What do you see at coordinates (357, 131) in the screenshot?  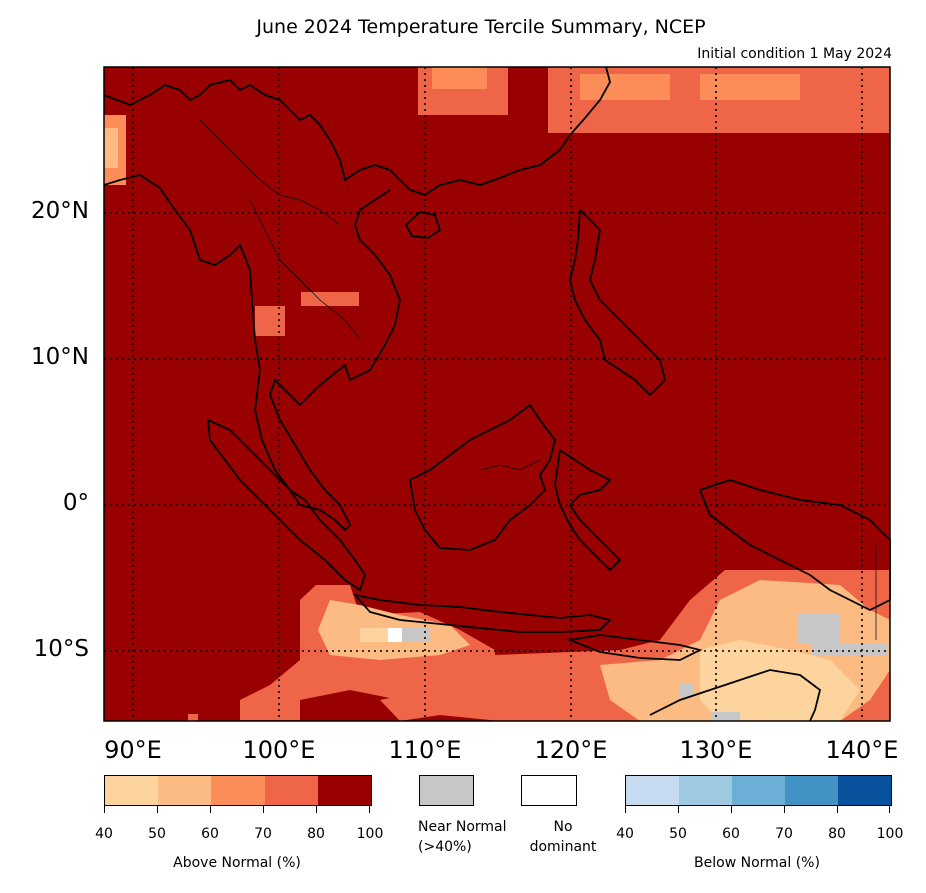 I see `coast-asia-north` at bounding box center [357, 131].